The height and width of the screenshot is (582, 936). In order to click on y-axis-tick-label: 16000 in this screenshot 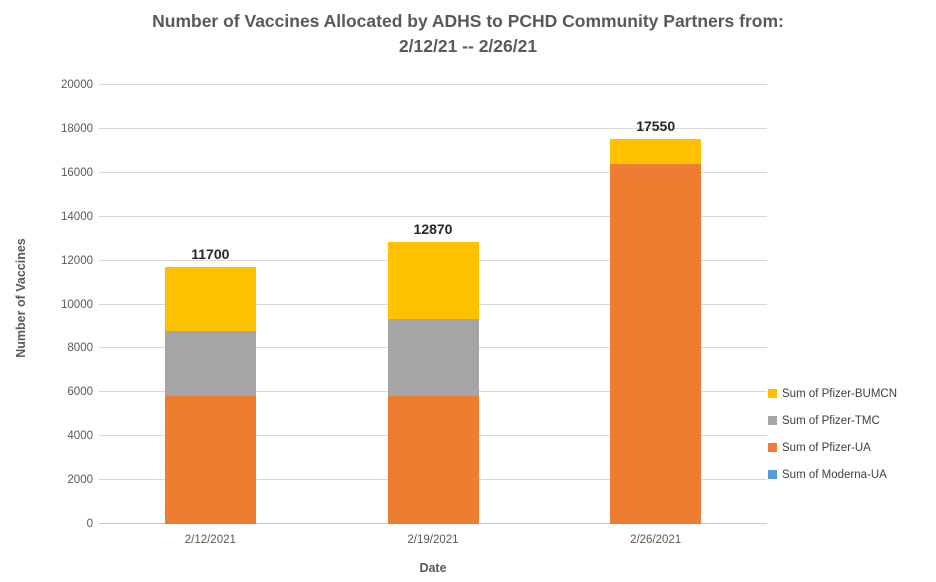, I will do `click(77, 172)`.